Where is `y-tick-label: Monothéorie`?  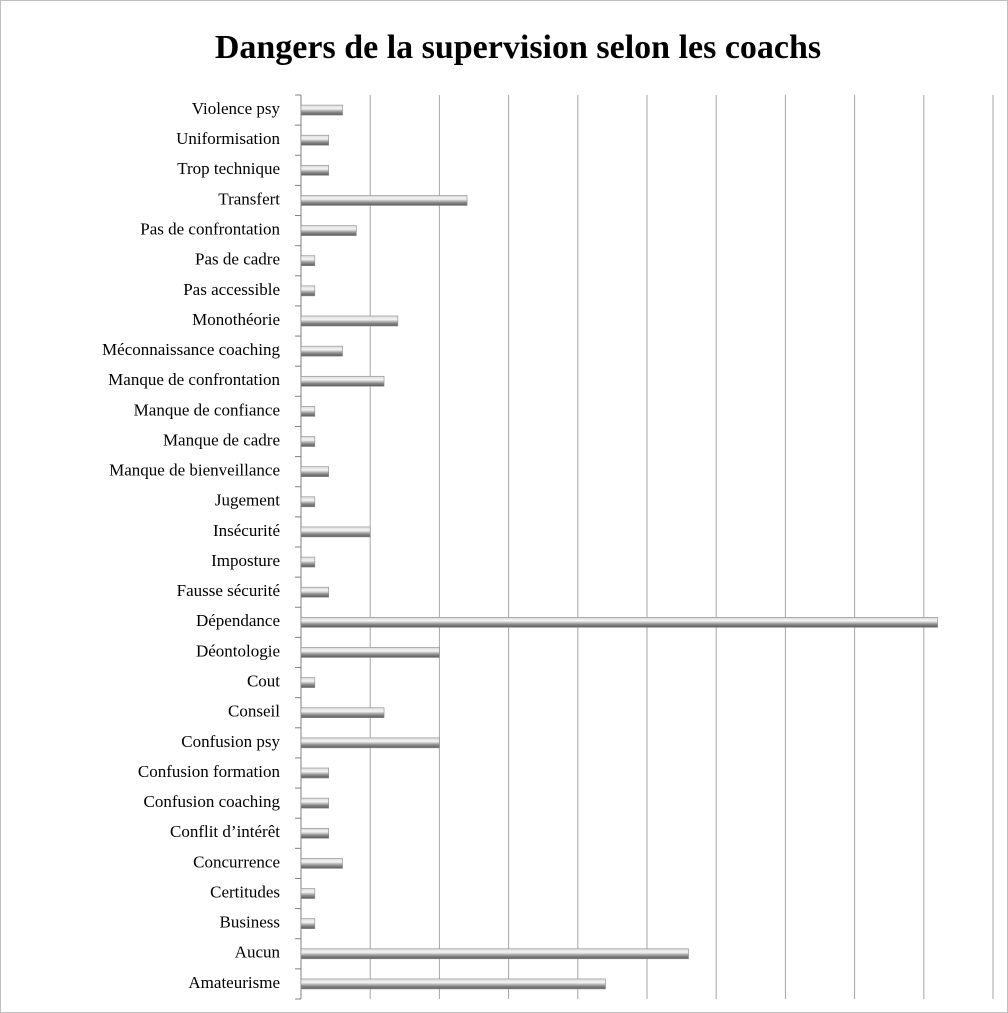
y-tick-label: Monothéorie is located at coordinates (236, 319).